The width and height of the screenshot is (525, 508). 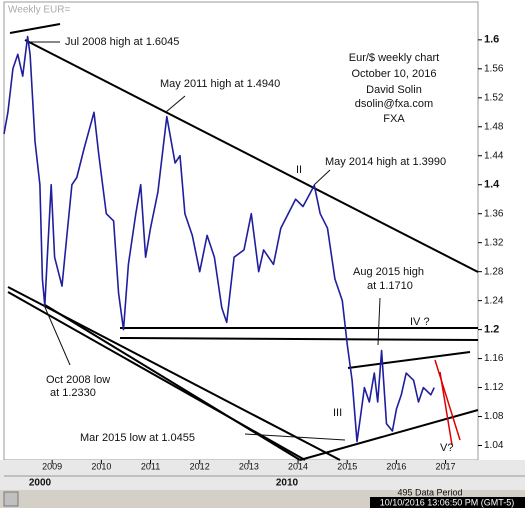 What do you see at coordinates (390, 286) in the screenshot?
I see `annotation: at 1.1710` at bounding box center [390, 286].